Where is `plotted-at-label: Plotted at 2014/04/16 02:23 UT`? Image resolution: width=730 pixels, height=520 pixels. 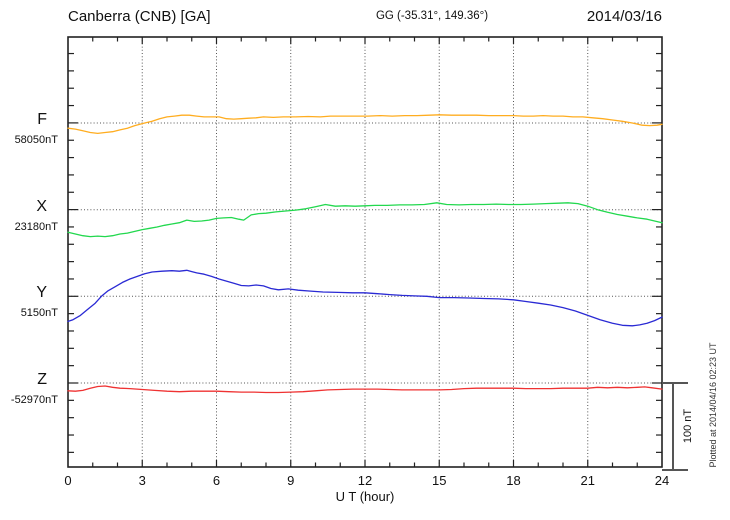
plotted-at-label: Plotted at 2014/04/16 02:23 UT is located at coordinates (713, 405).